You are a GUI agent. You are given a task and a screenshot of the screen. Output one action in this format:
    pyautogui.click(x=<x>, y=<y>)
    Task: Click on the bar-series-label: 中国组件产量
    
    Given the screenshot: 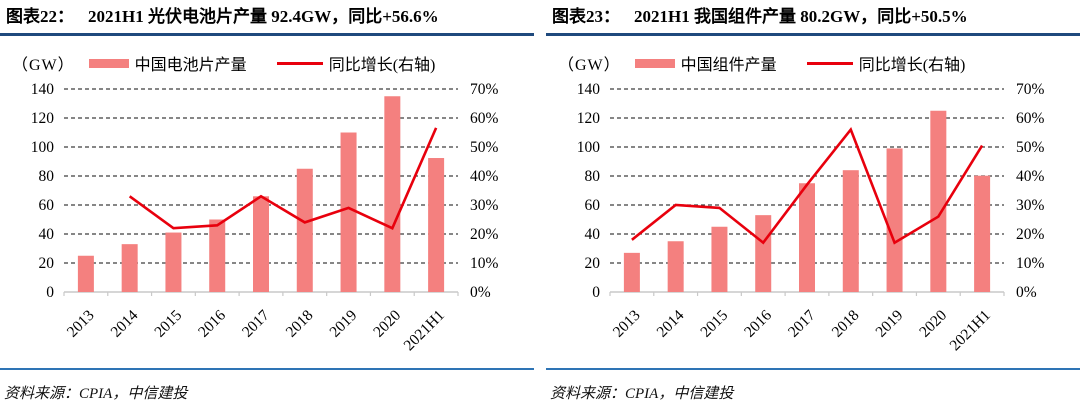 What is the action you would take?
    pyautogui.click(x=728, y=65)
    